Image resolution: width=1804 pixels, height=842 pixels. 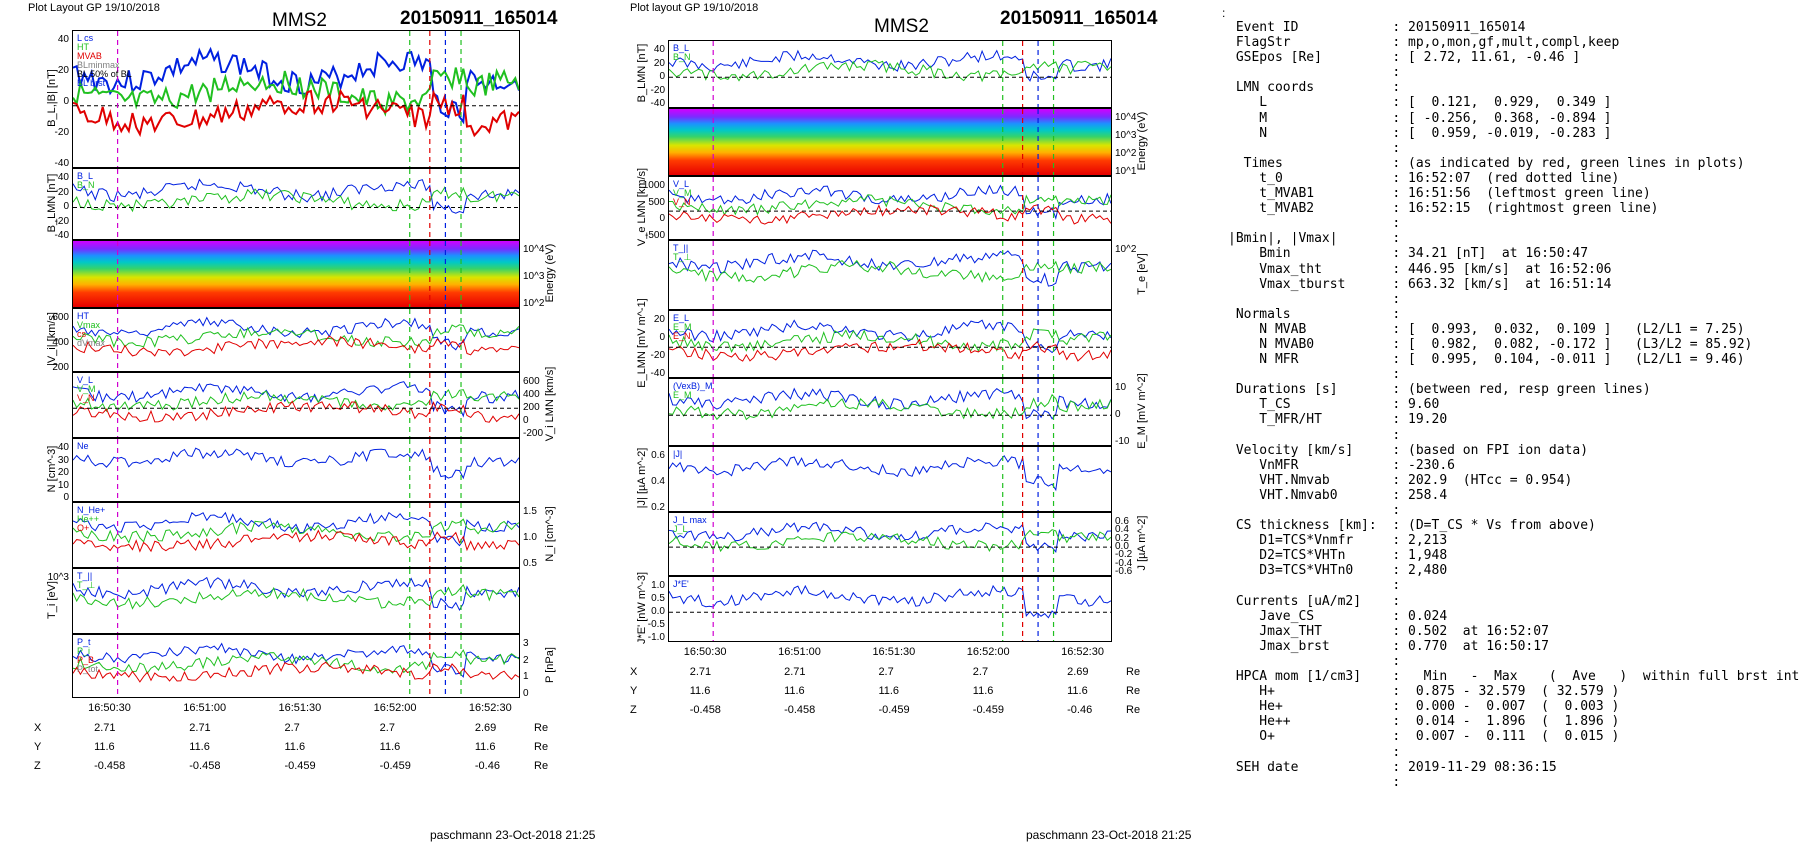 What do you see at coordinates (550, 534) in the screenshot?
I see `y-axis-label: N_i [cm^-3]` at bounding box center [550, 534].